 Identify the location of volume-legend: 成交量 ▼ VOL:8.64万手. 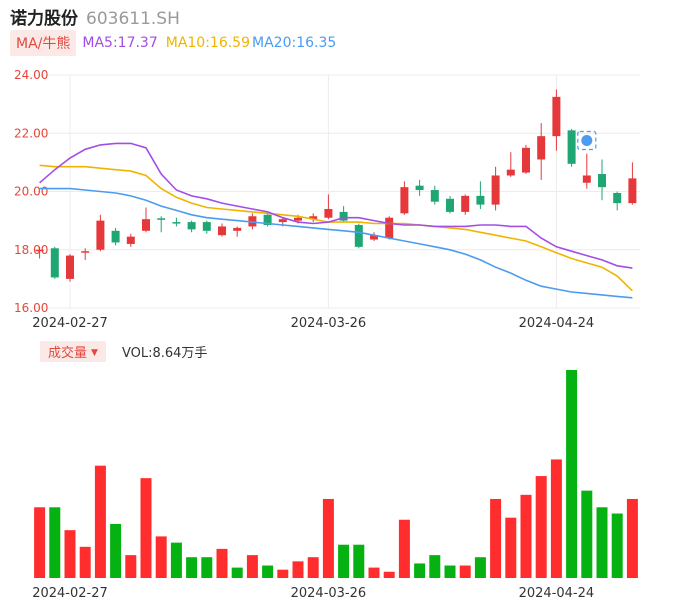
(124, 351).